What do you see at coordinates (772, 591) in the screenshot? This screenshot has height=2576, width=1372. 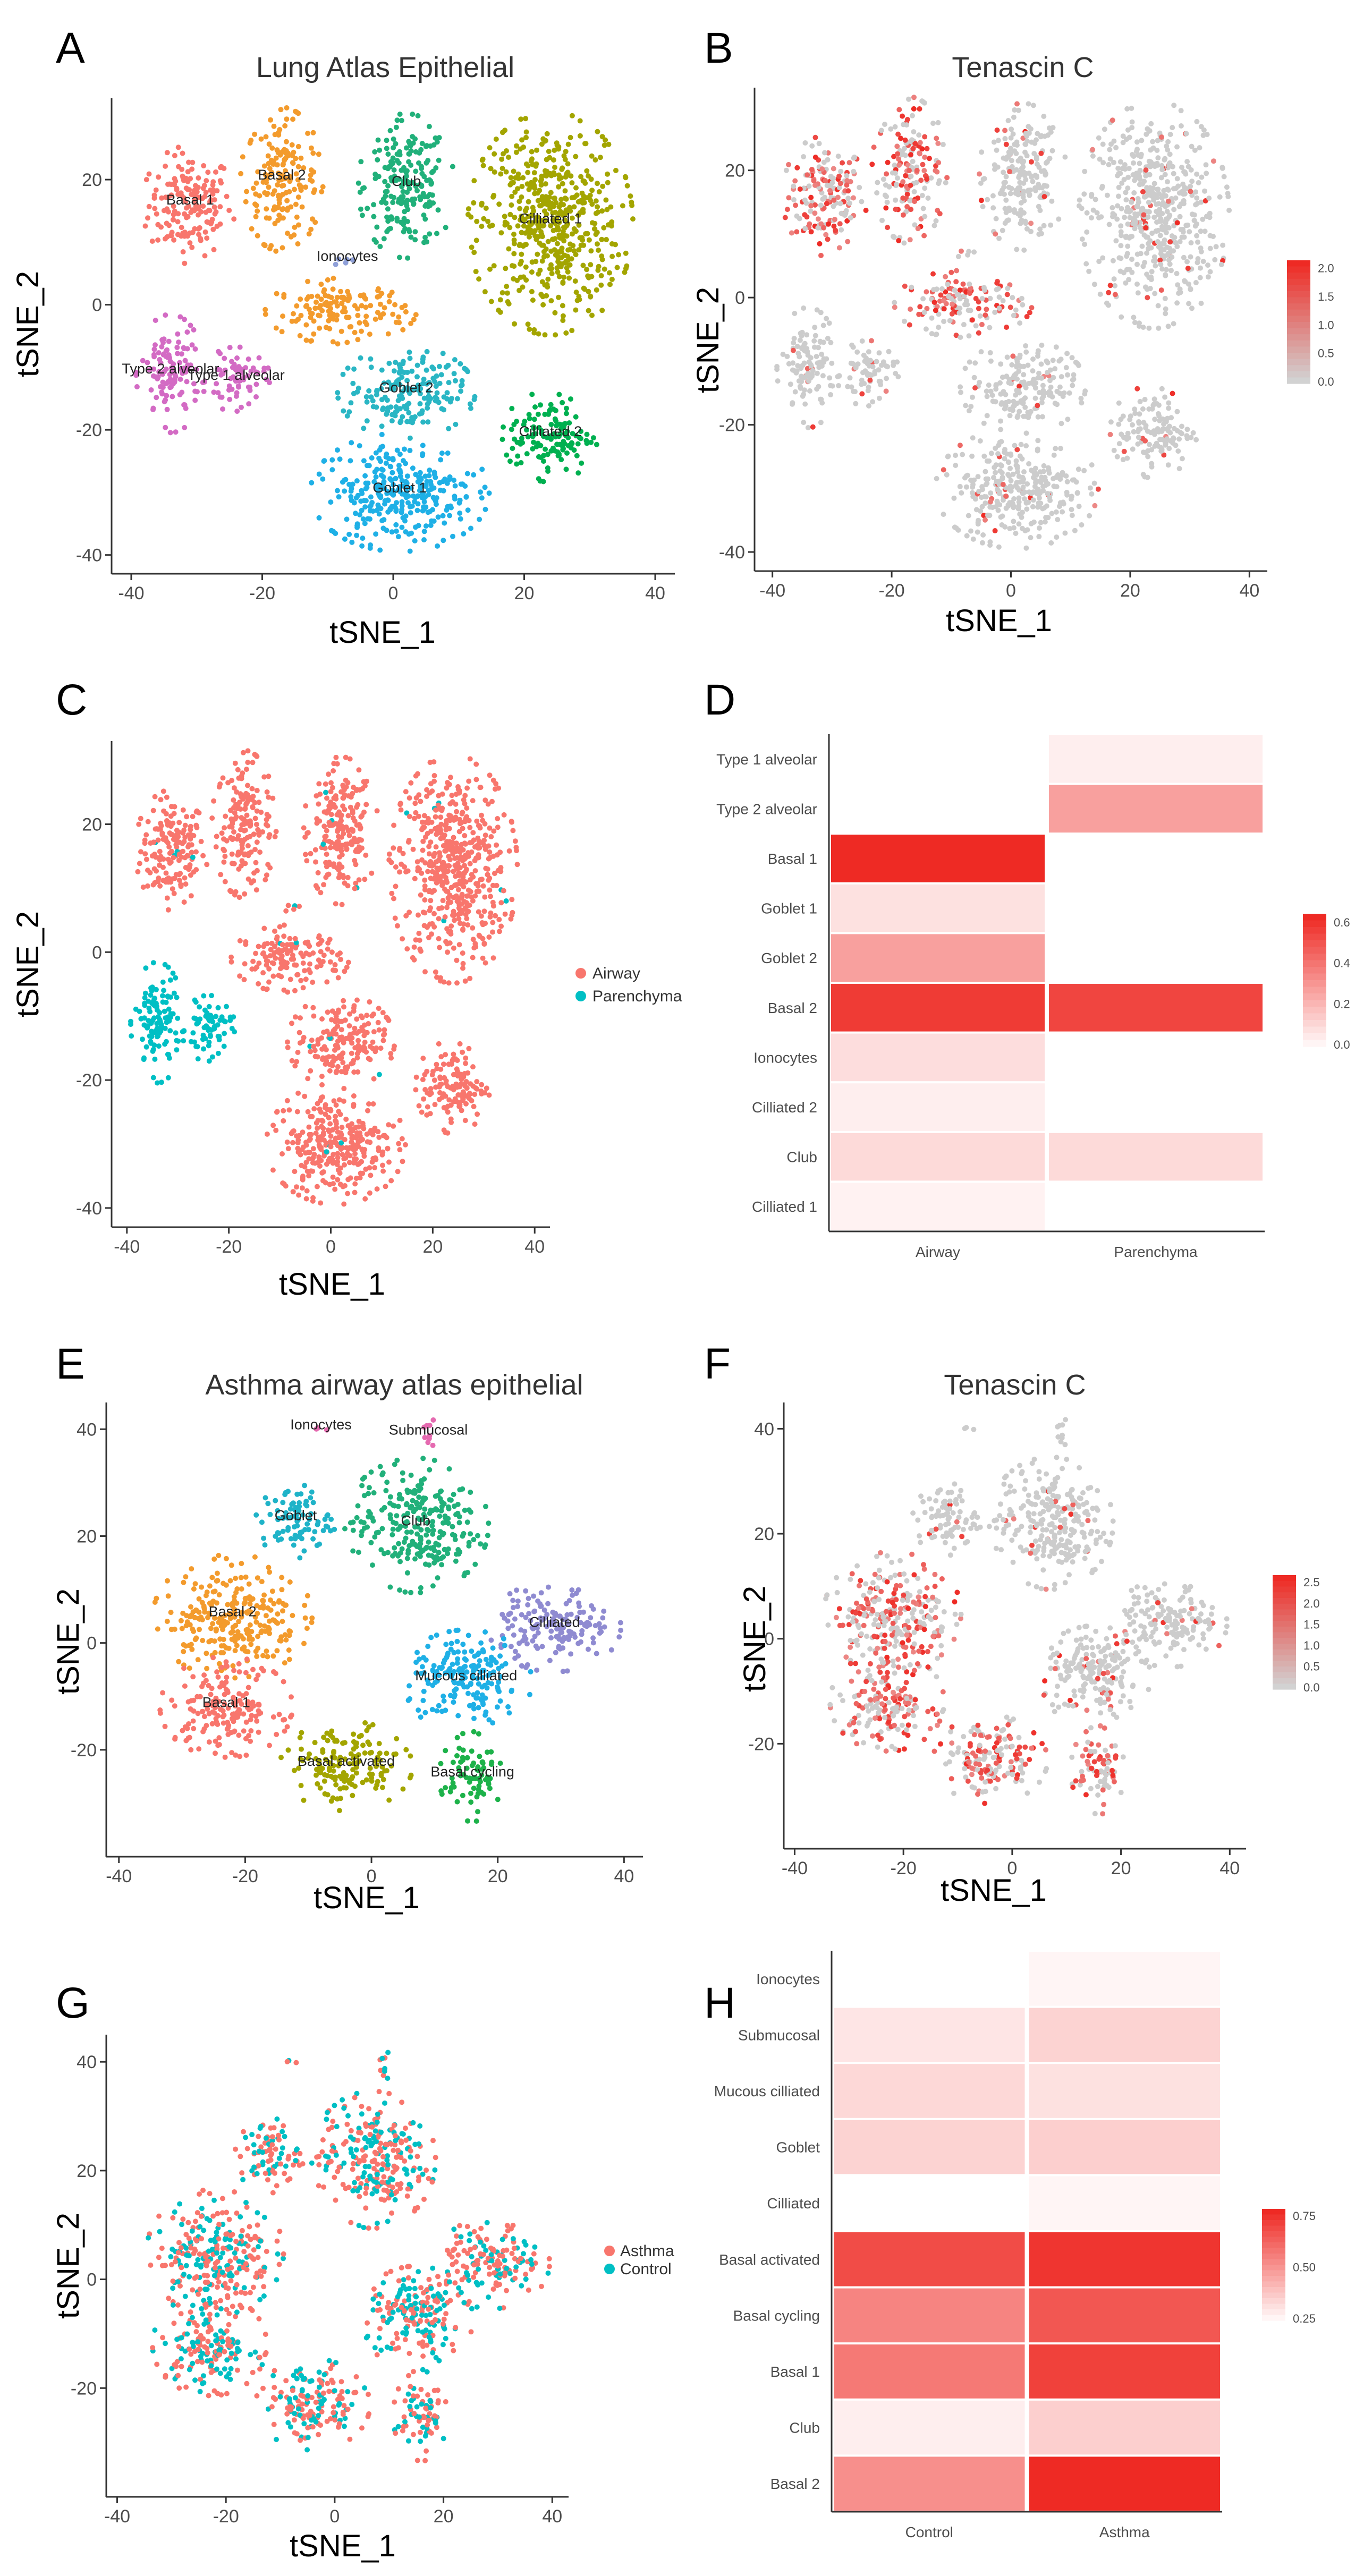 I see `x-tick-label: -40` at bounding box center [772, 591].